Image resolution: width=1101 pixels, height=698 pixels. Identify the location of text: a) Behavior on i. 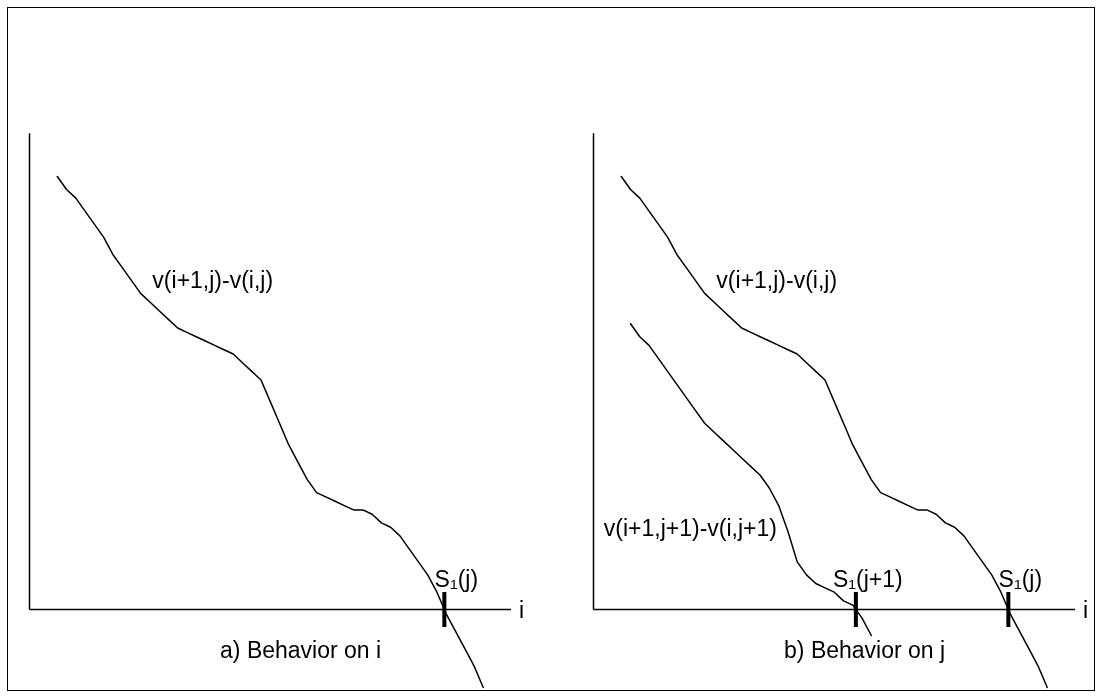
(301, 649).